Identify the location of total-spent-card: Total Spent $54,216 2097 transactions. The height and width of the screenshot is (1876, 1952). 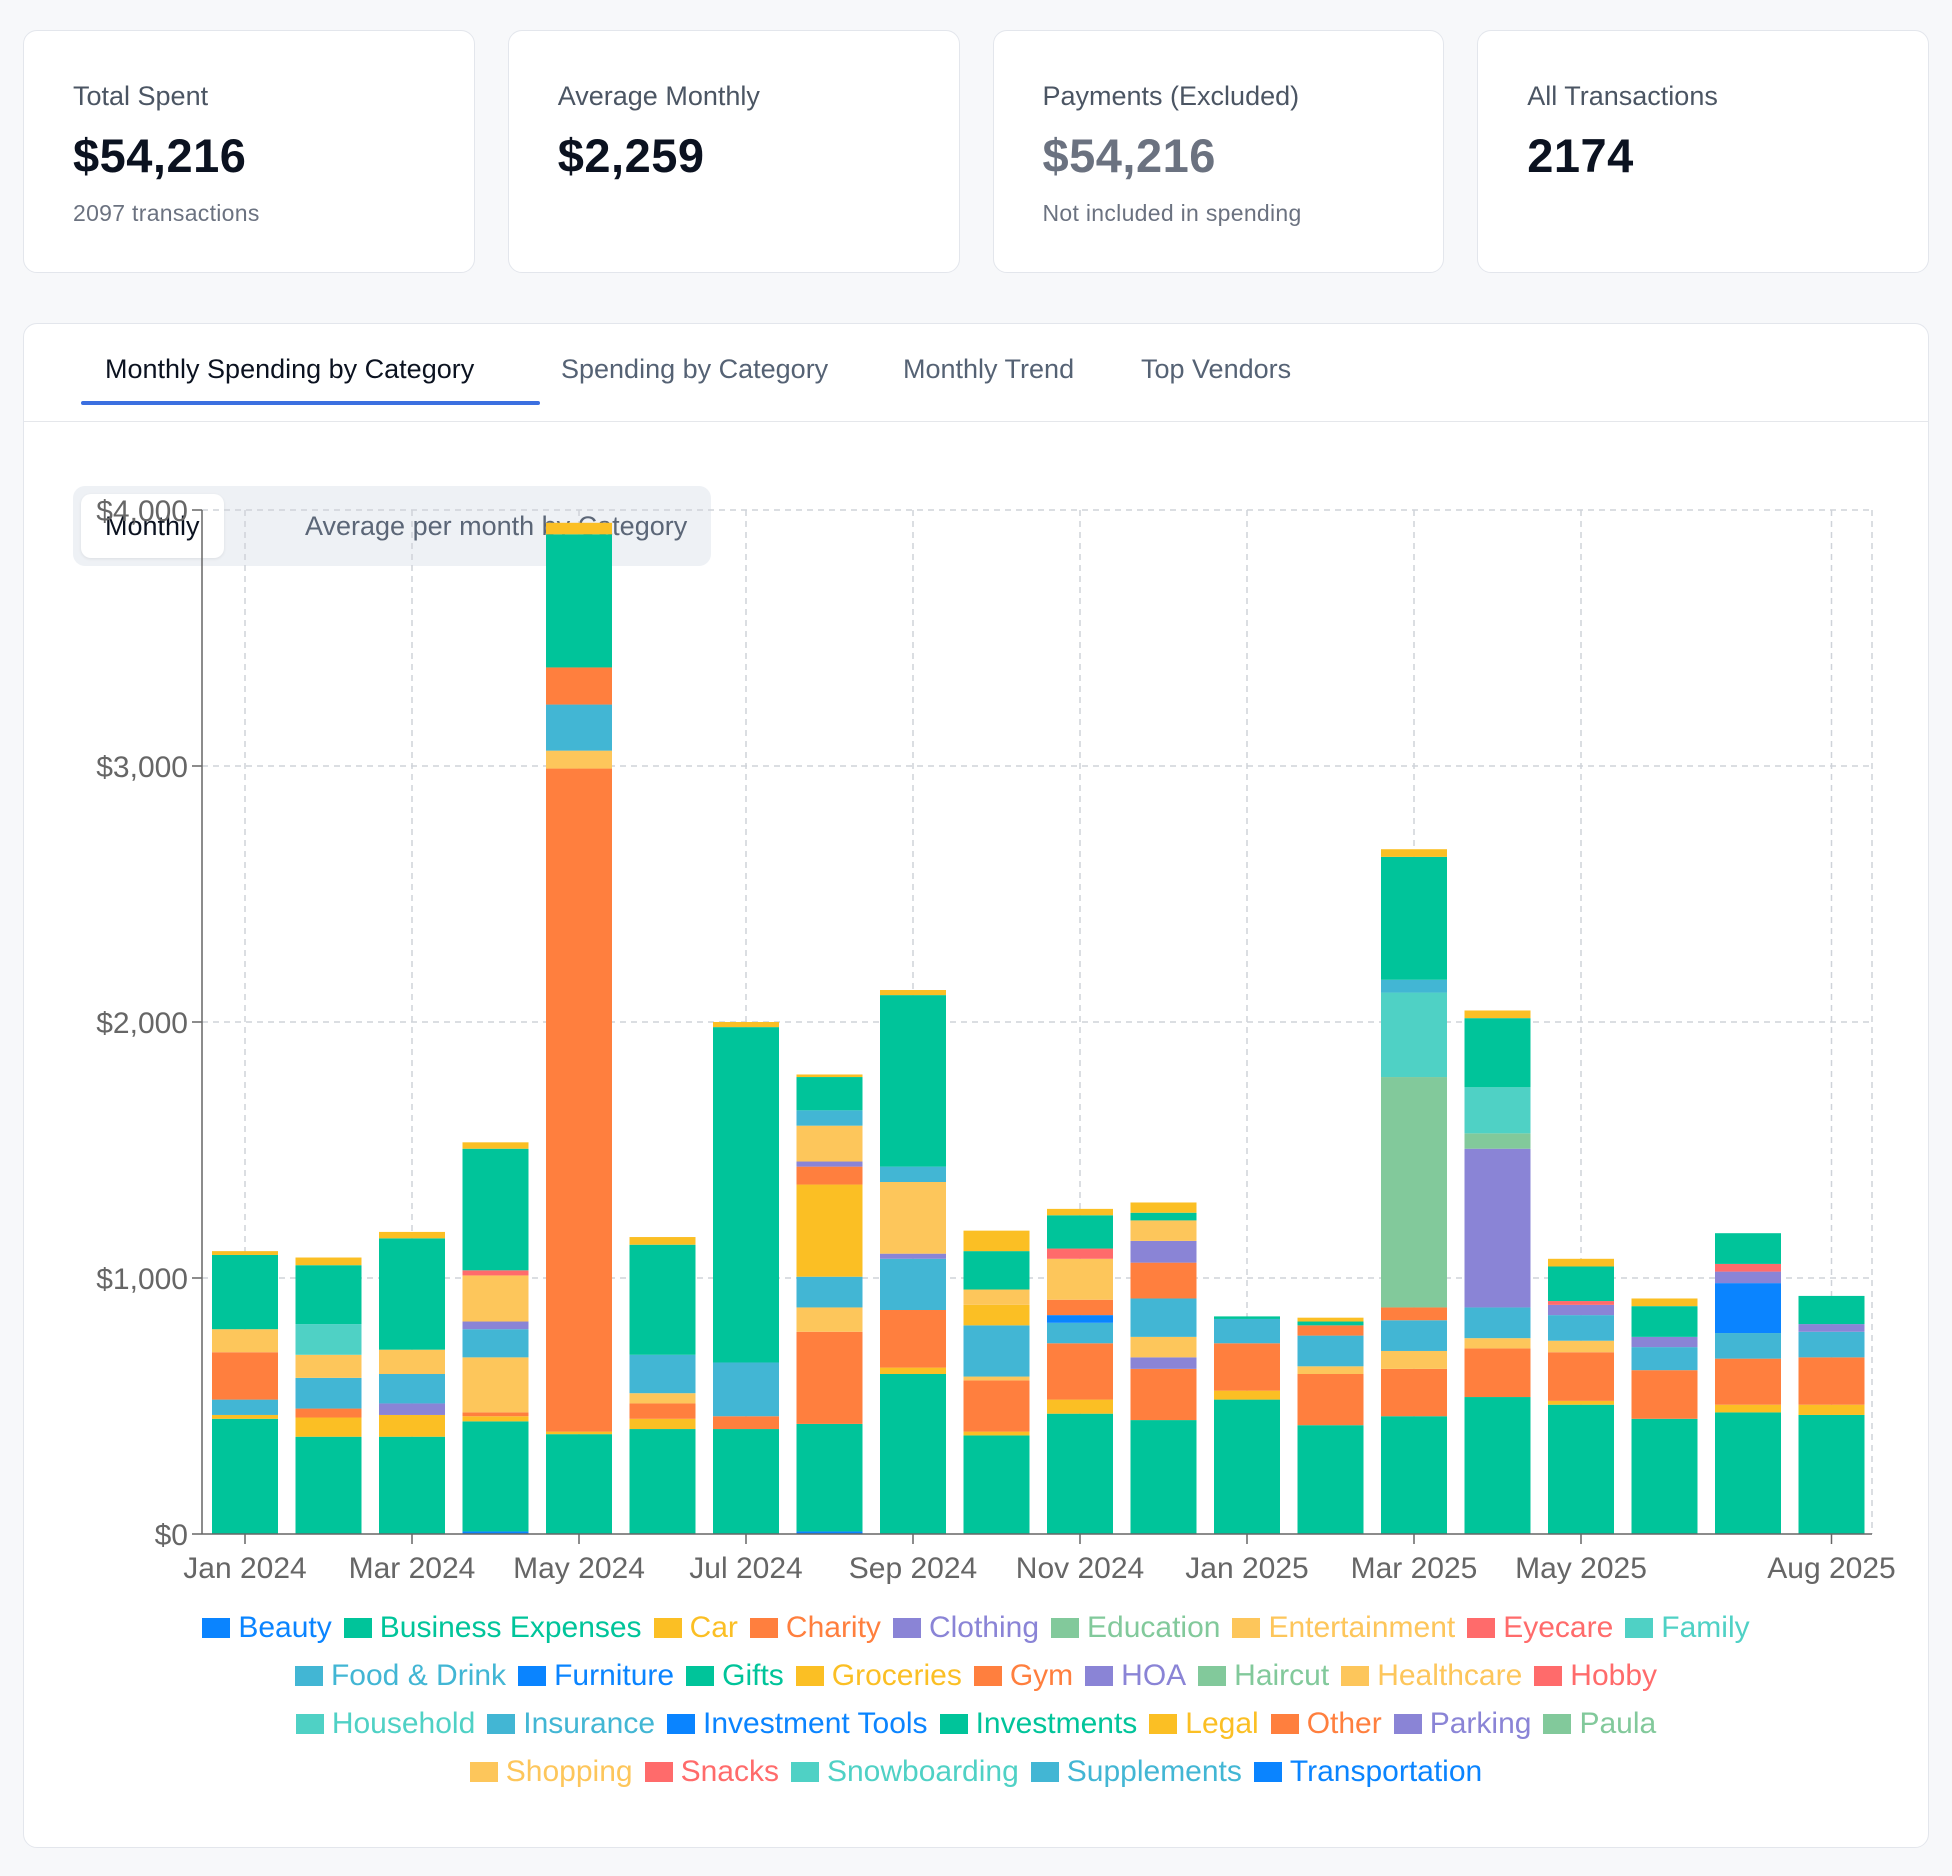
(249, 151).